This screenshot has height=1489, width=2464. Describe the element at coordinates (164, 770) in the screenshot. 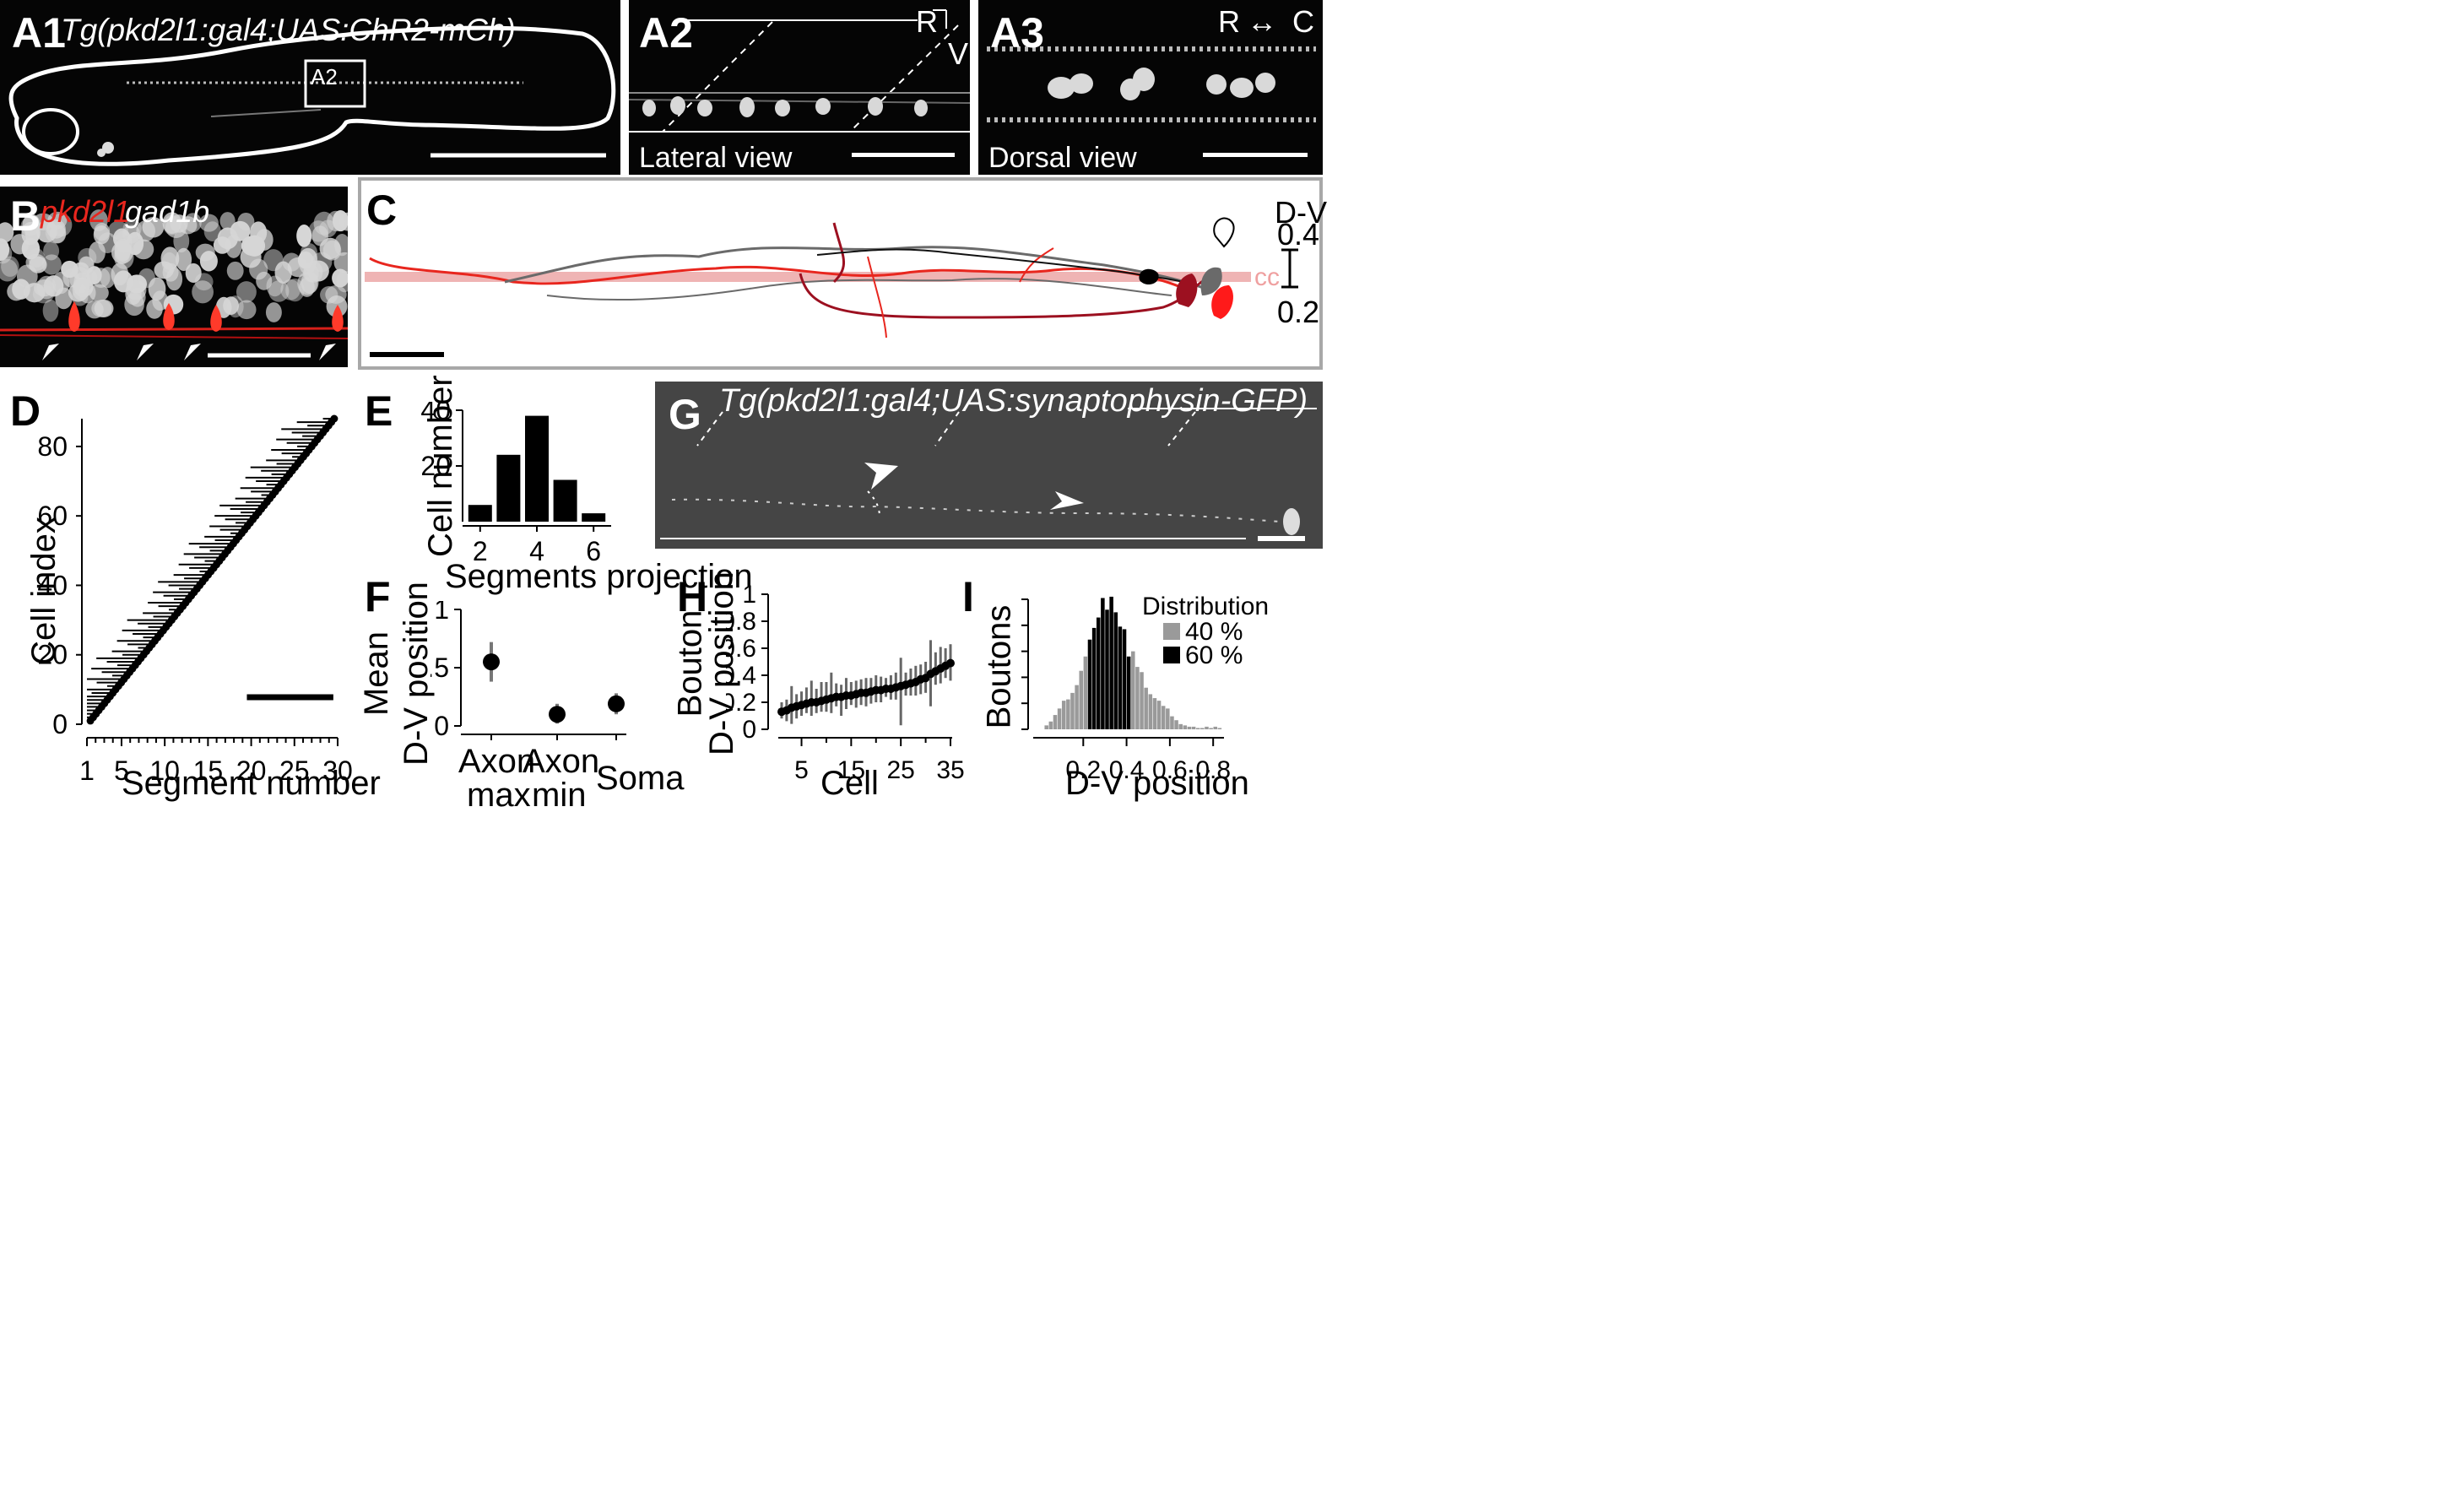

I see `d-xtick-label: 10` at that location.